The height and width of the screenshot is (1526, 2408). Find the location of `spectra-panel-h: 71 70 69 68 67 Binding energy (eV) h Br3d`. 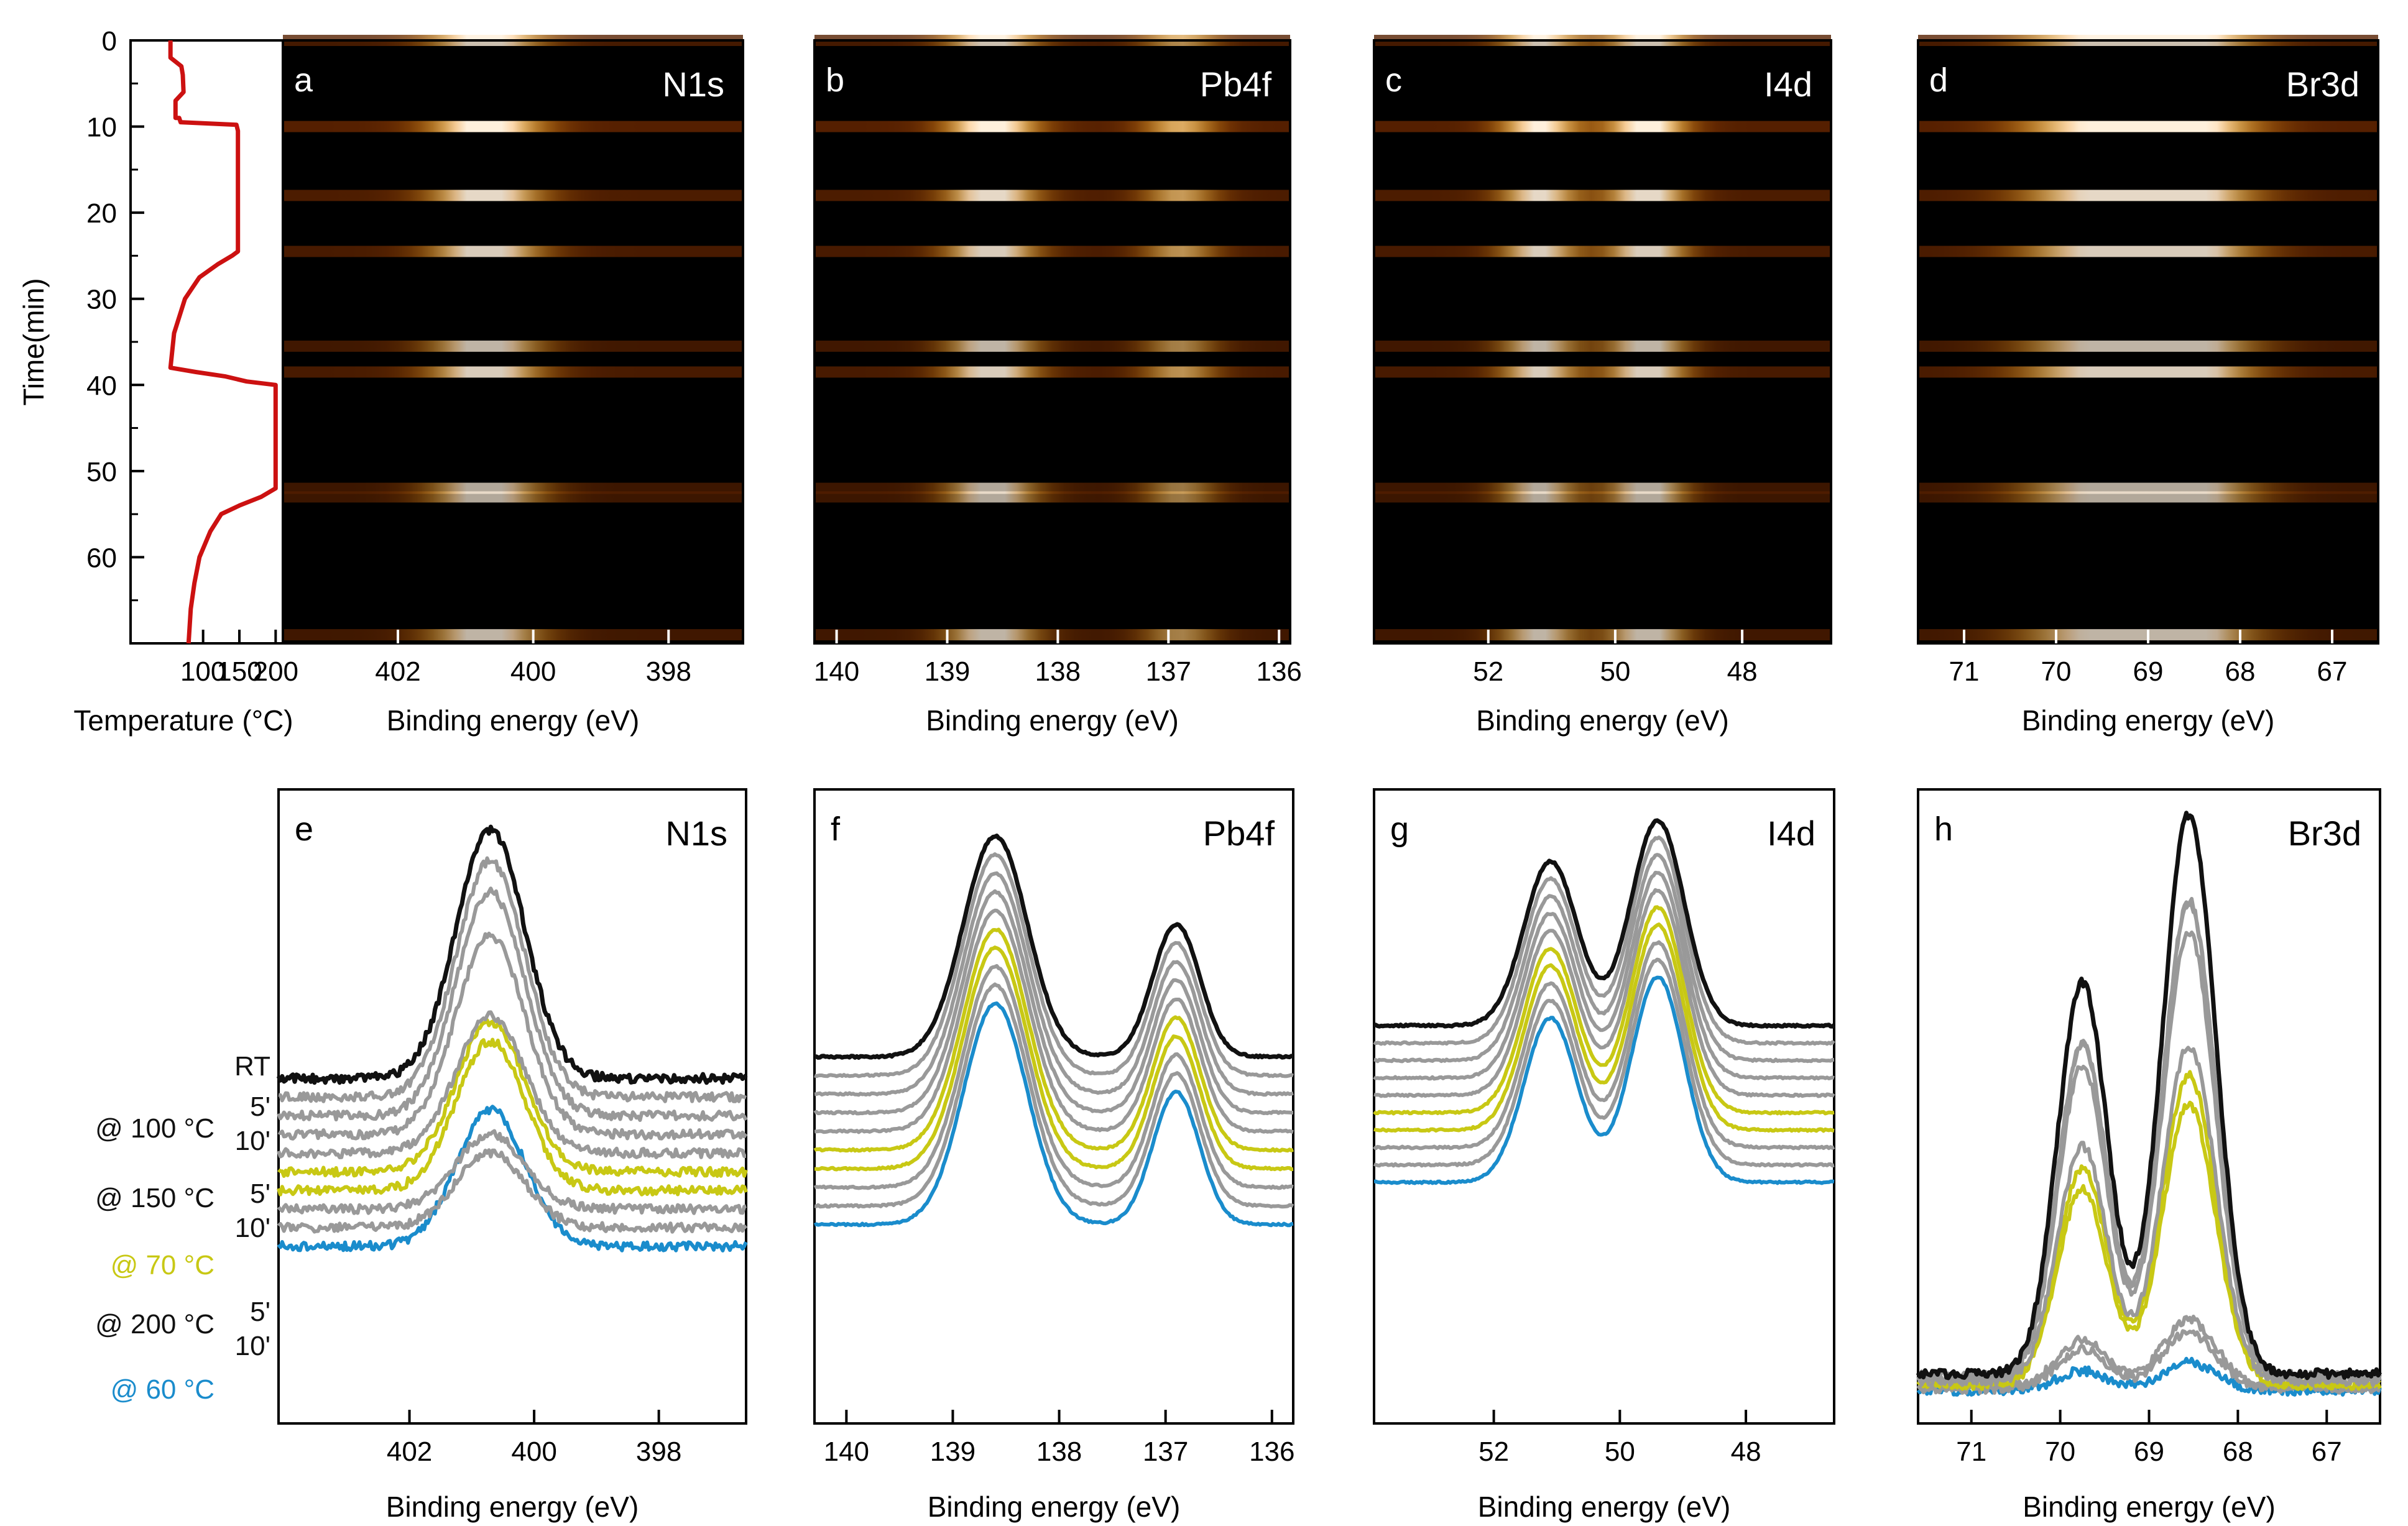

spectra-panel-h: 71 70 69 68 67 Binding energy (eV) h Br3d is located at coordinates (2149, 1155).